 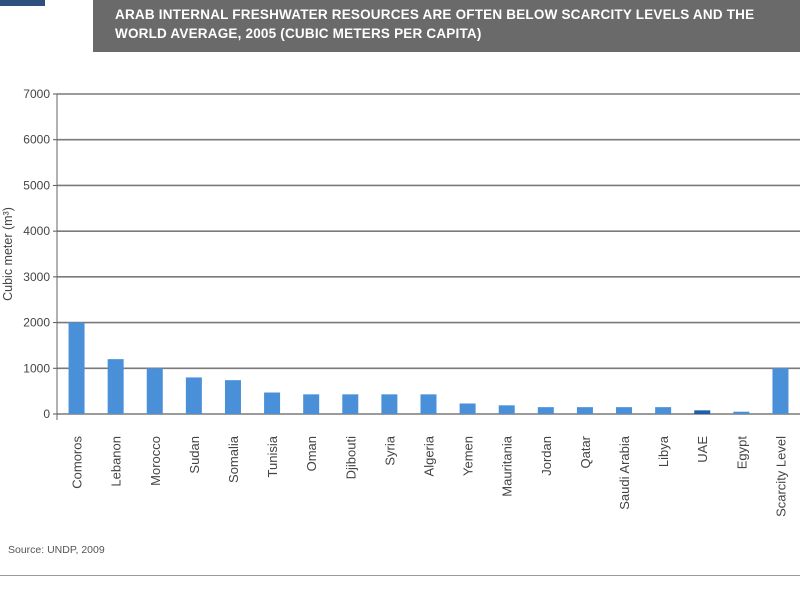 I want to click on y-tick-label: 3000, so click(x=36, y=277).